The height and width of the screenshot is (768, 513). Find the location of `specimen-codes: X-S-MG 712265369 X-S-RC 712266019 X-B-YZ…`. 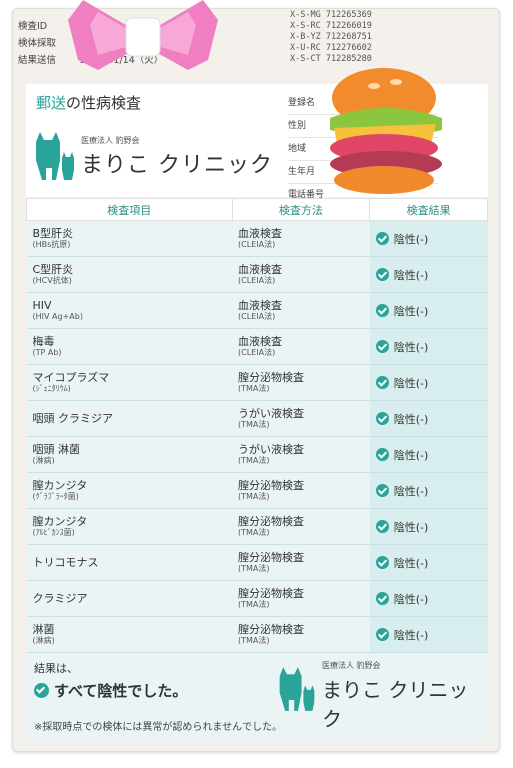

specimen-codes: X-S-MG 712265369 X-S-RC 712266019 X-B-YZ… is located at coordinates (331, 37).